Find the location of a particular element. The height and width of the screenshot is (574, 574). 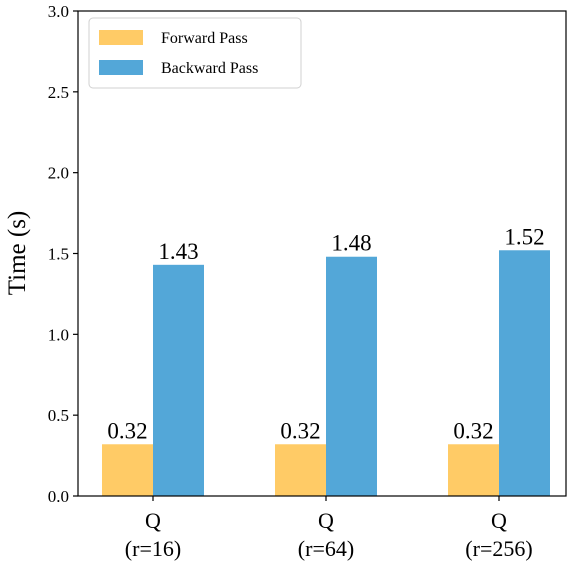

x-axis: Q (r=16) Q (r=64) Q (r=256) is located at coordinates (329, 528).